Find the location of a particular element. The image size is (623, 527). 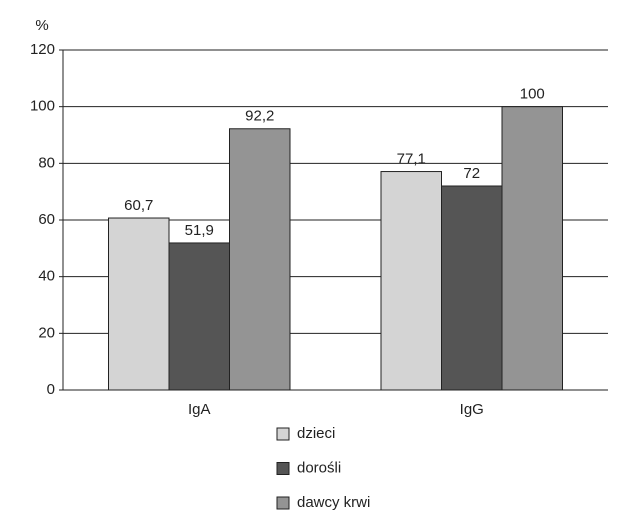

legend-label: dawcy krwi is located at coordinates (333, 502).